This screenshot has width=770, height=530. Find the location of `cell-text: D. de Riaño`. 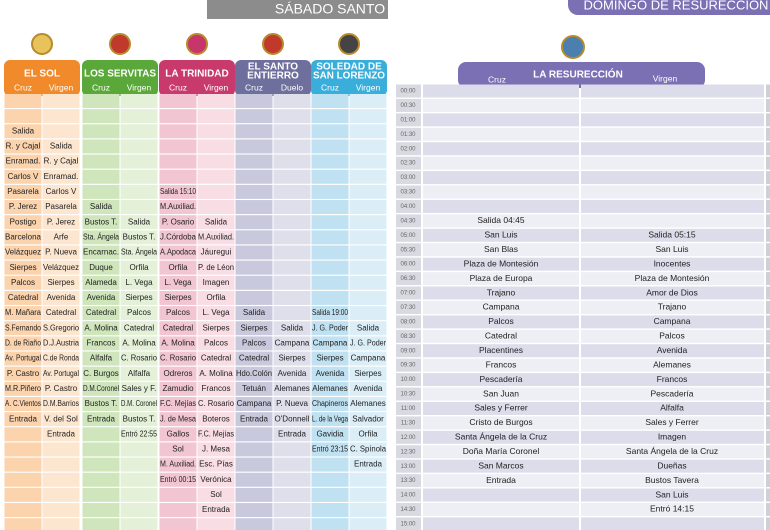

cell-text: D. de Riaño is located at coordinates (23, 343).